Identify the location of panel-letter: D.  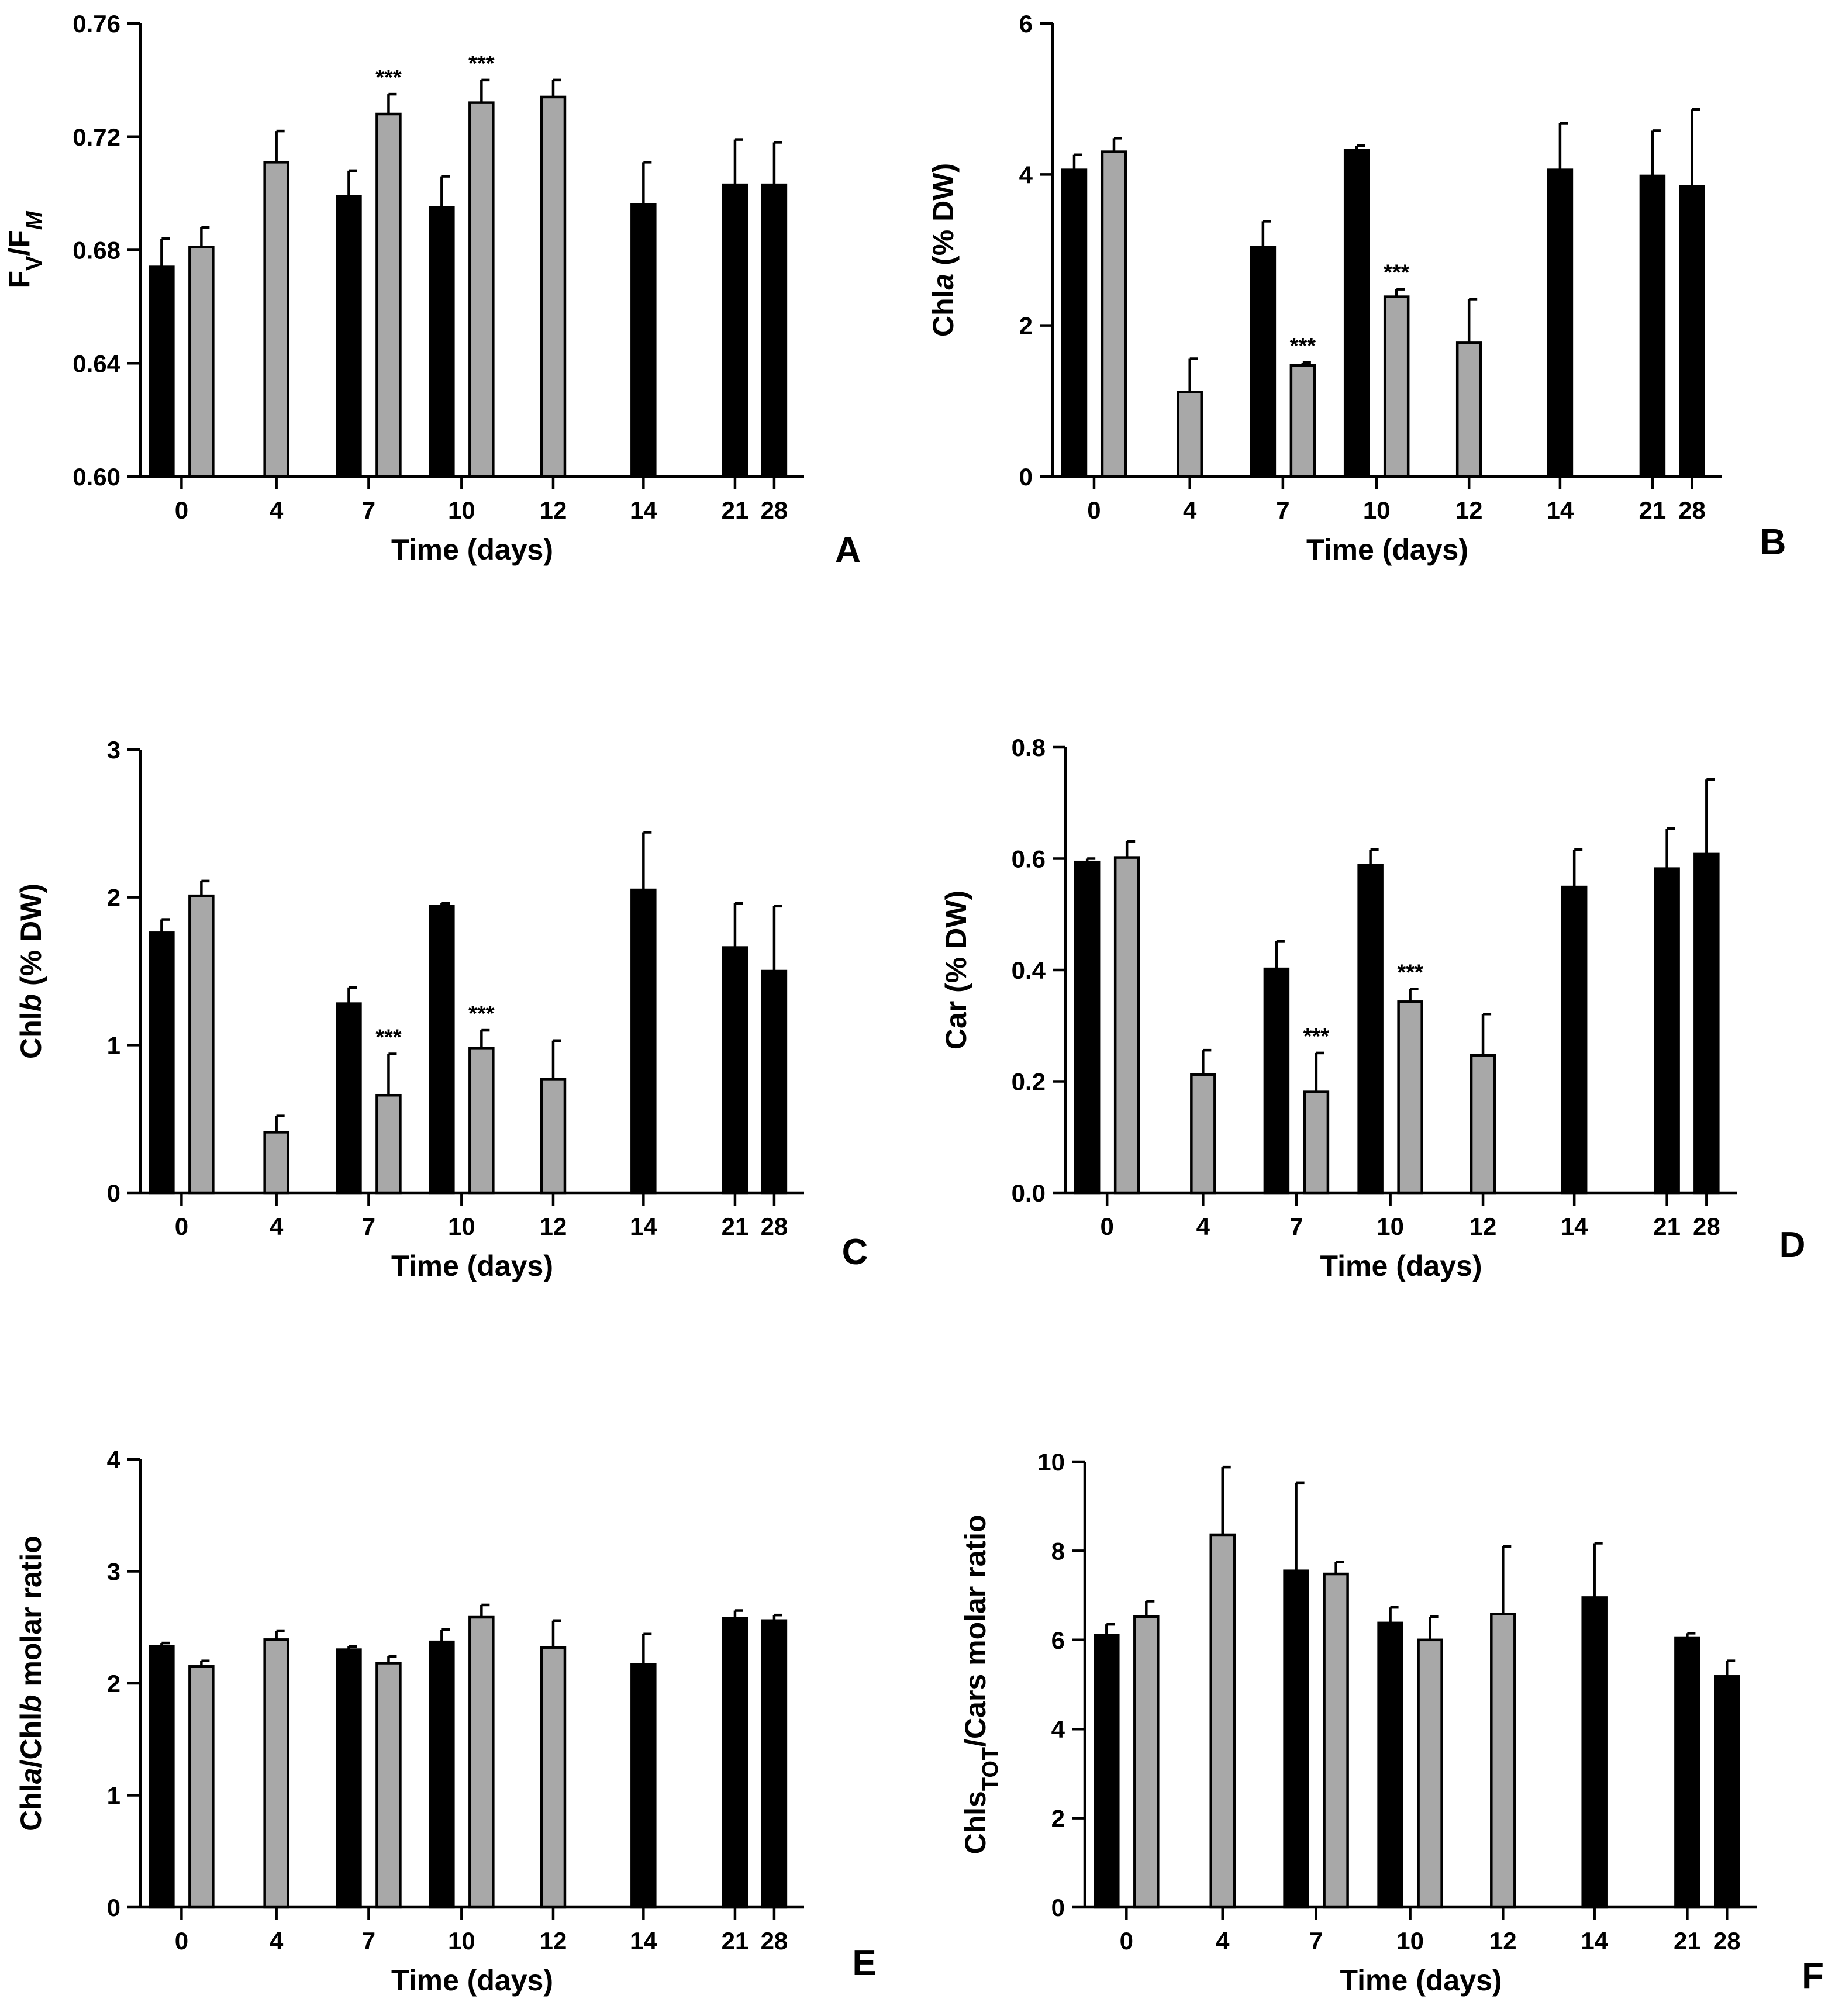
(1793, 1245).